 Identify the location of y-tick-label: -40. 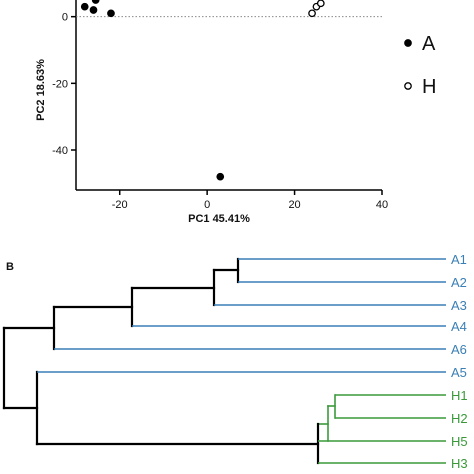
(60, 151).